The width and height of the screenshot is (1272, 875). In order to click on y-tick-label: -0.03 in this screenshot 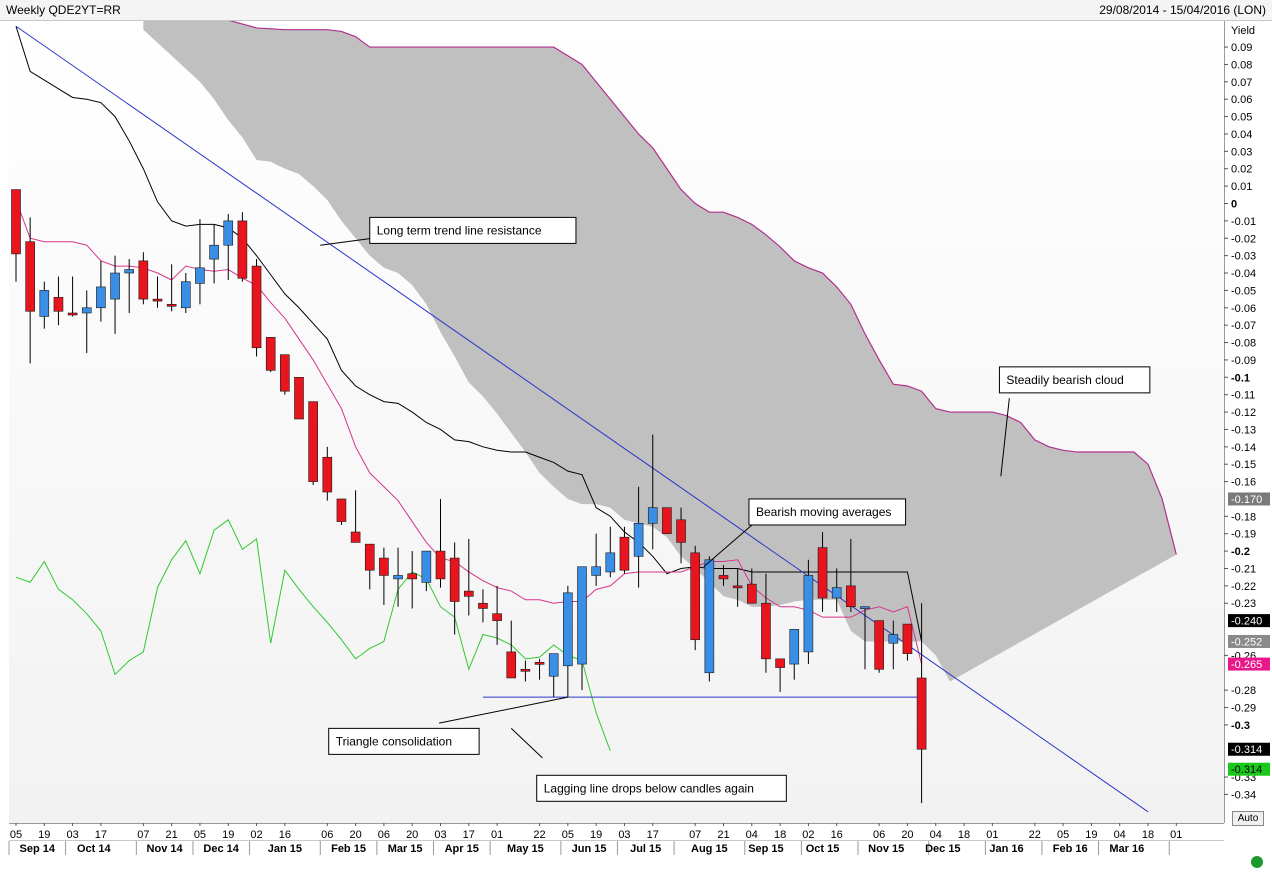, I will do `click(1243, 257)`.